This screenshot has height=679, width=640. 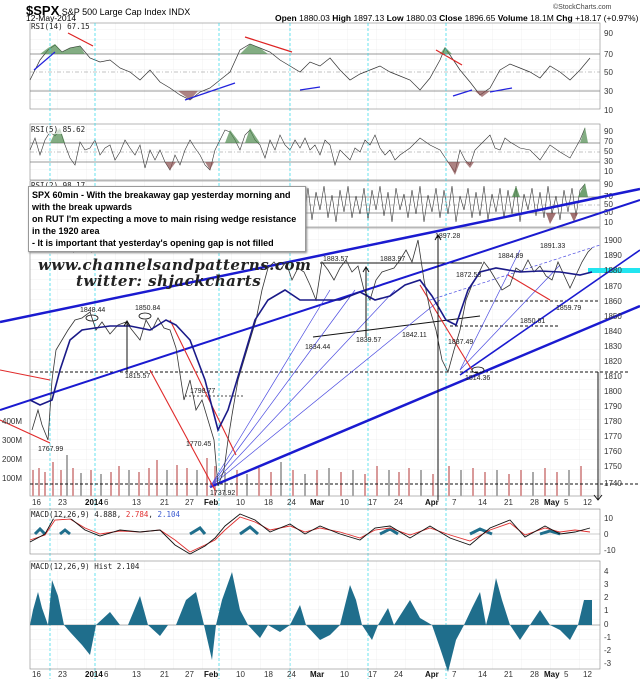 I want to click on svg-text: 5, so click(x=566, y=674).